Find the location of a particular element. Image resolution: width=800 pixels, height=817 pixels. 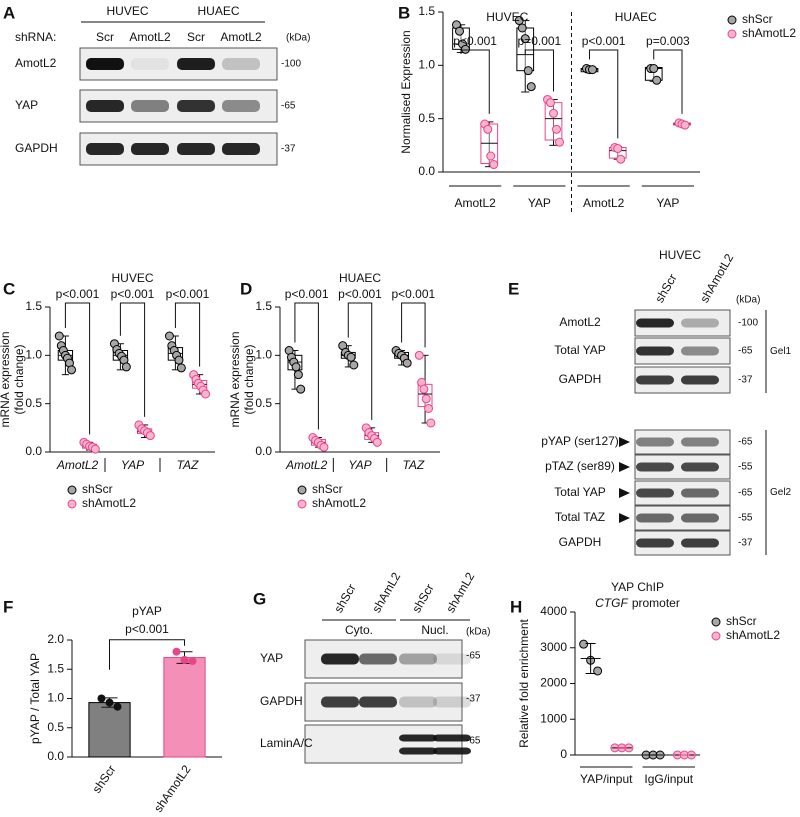

kda-unit: (kDa) is located at coordinates (298, 38).